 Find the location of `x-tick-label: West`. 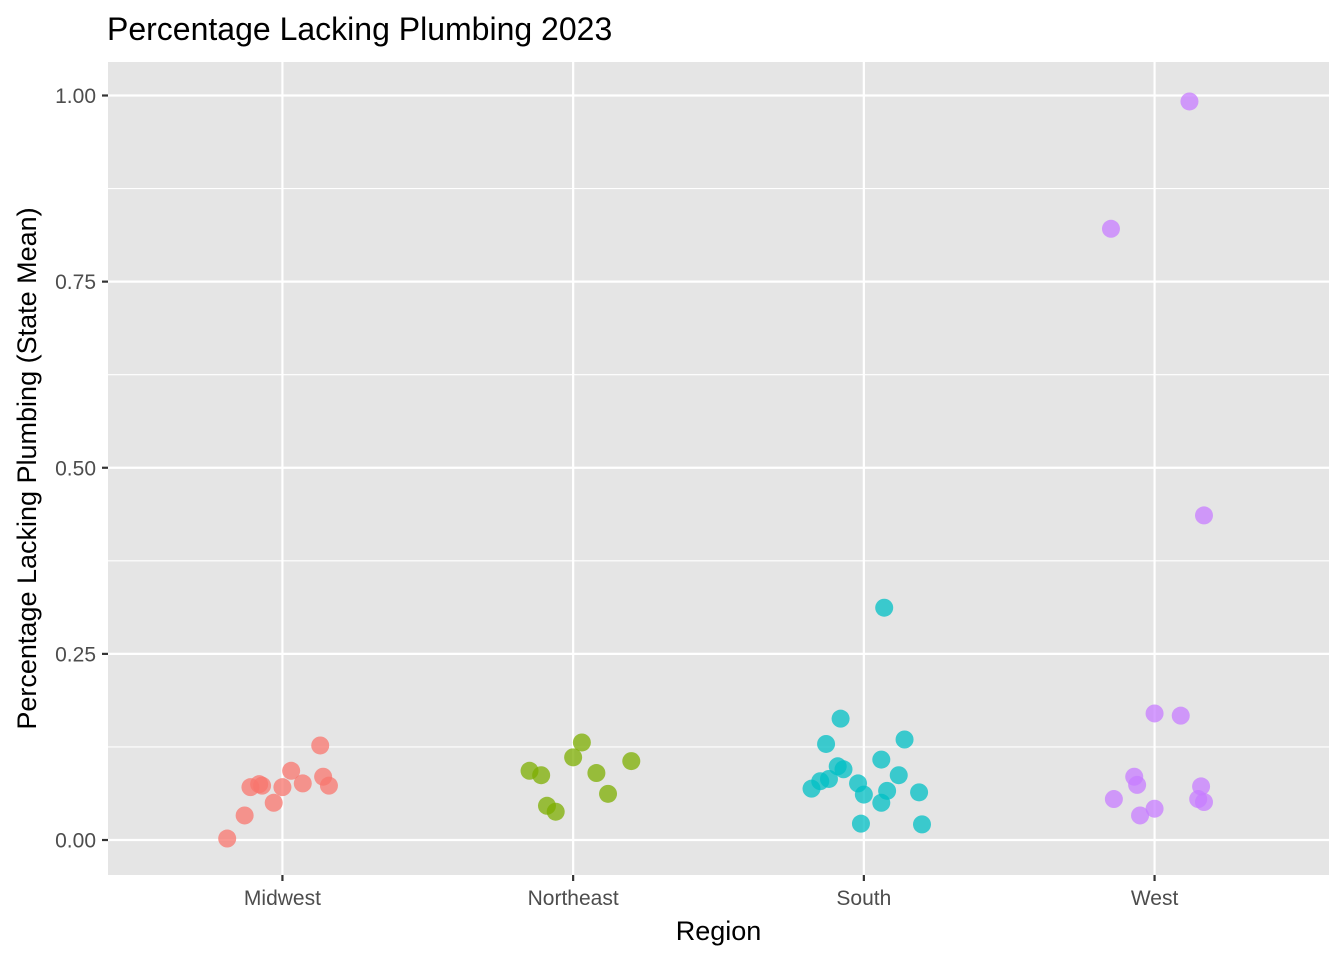

x-tick-label: West is located at coordinates (1155, 898).